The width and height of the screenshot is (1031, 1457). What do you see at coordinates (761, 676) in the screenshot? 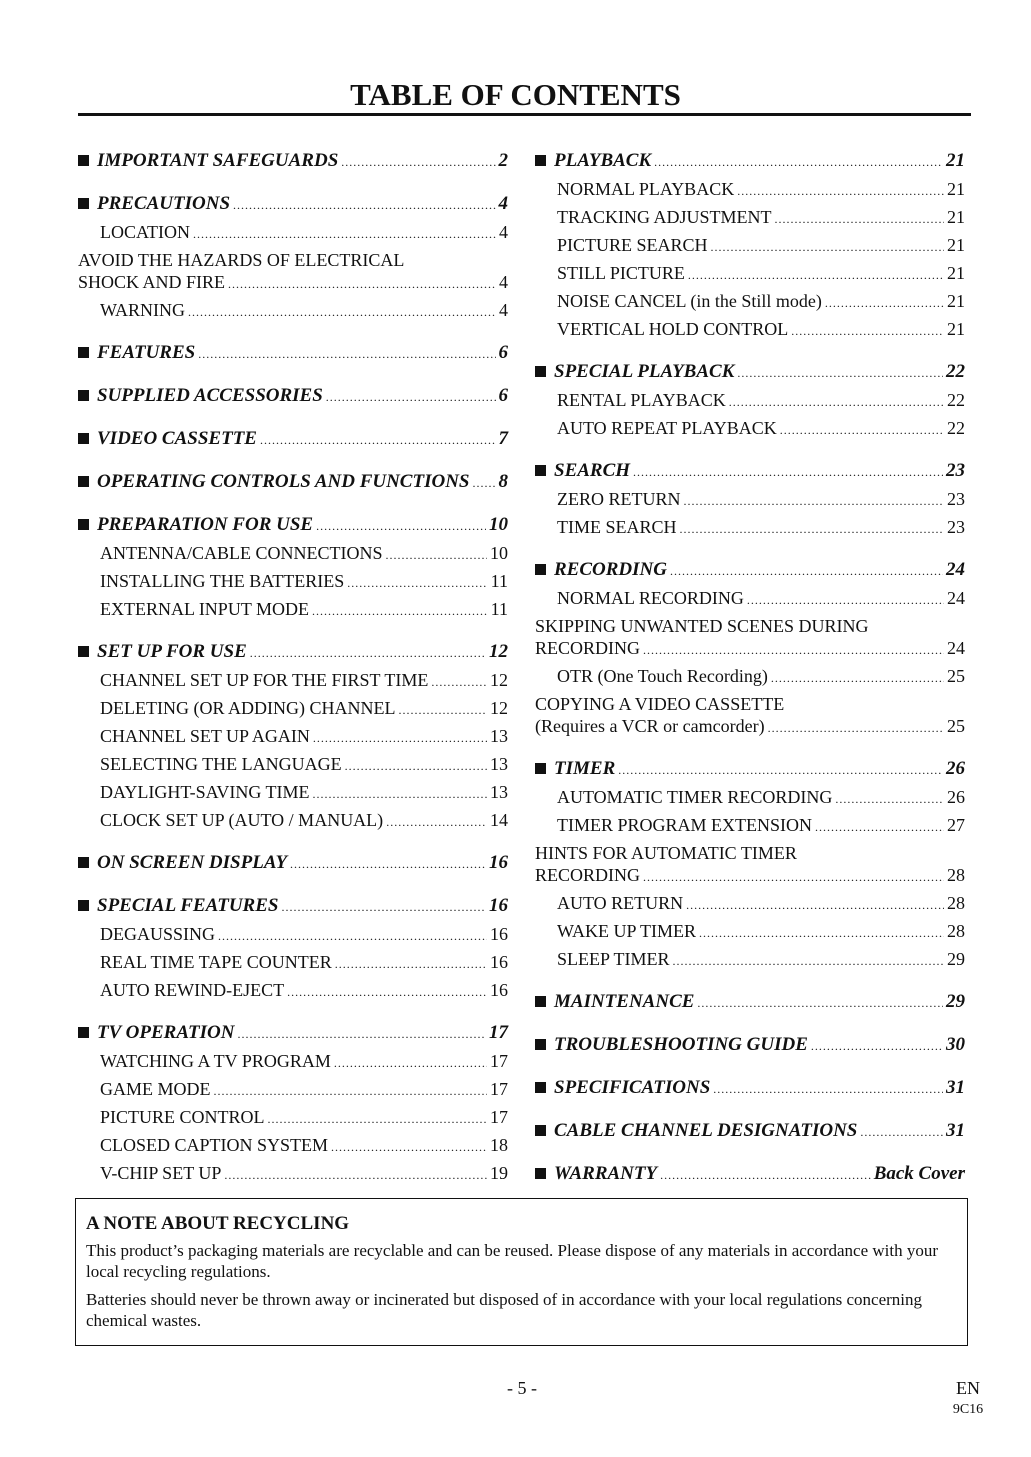
I see `item-line: OTR (One Touch Recording) 25` at bounding box center [761, 676].